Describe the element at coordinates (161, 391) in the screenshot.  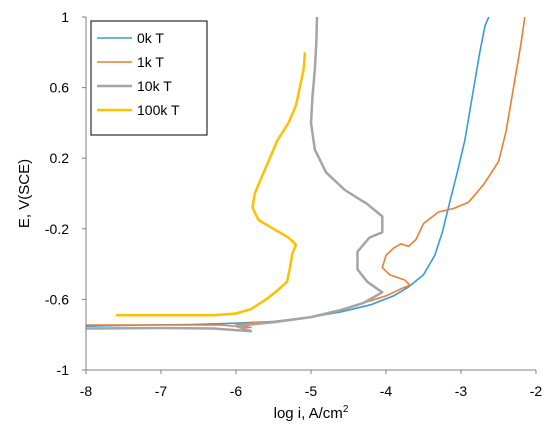
I see `x-tick-label: -7` at that location.